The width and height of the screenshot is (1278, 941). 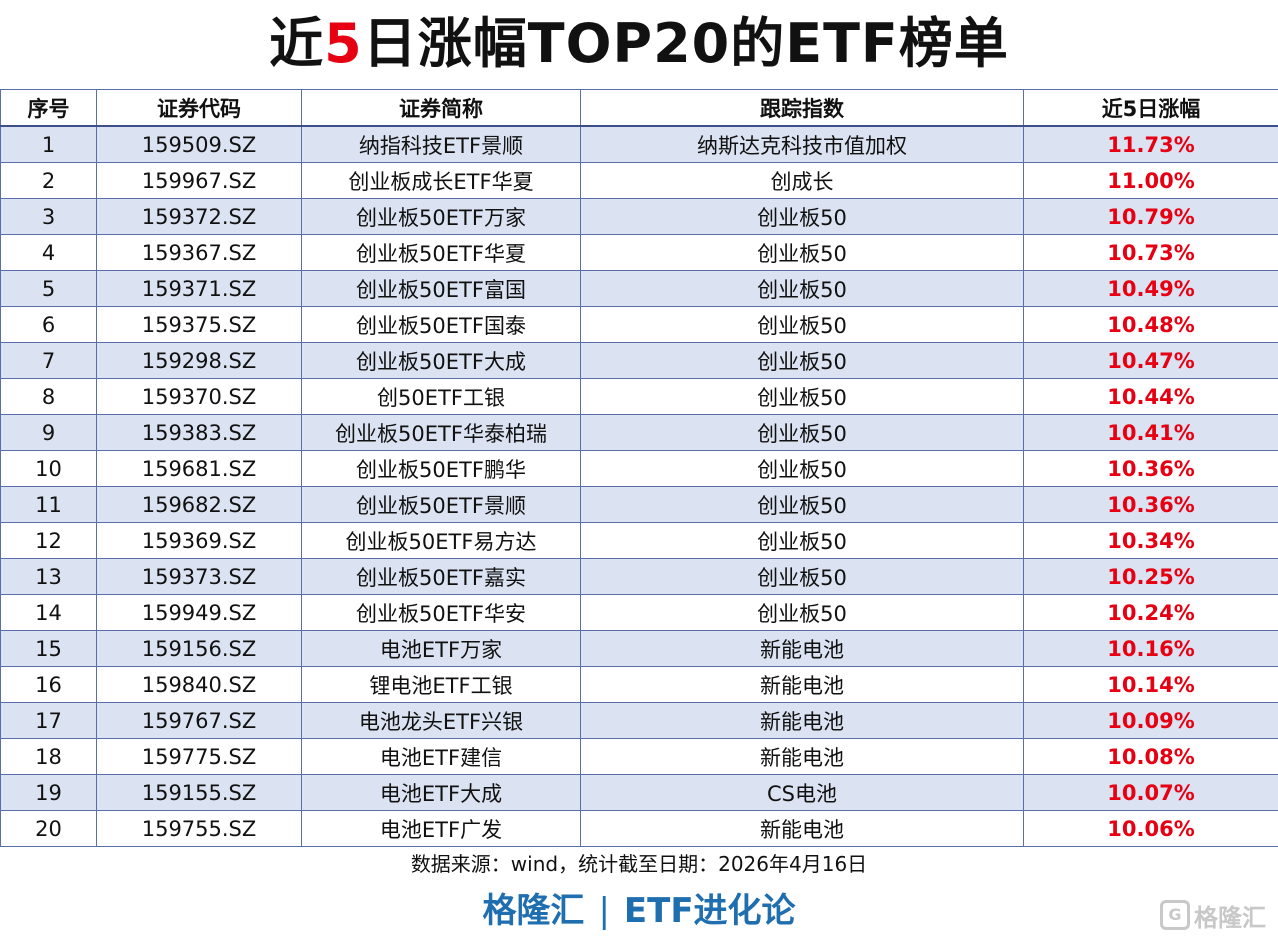 I want to click on cell-code: 159298.SZ, so click(x=199, y=360).